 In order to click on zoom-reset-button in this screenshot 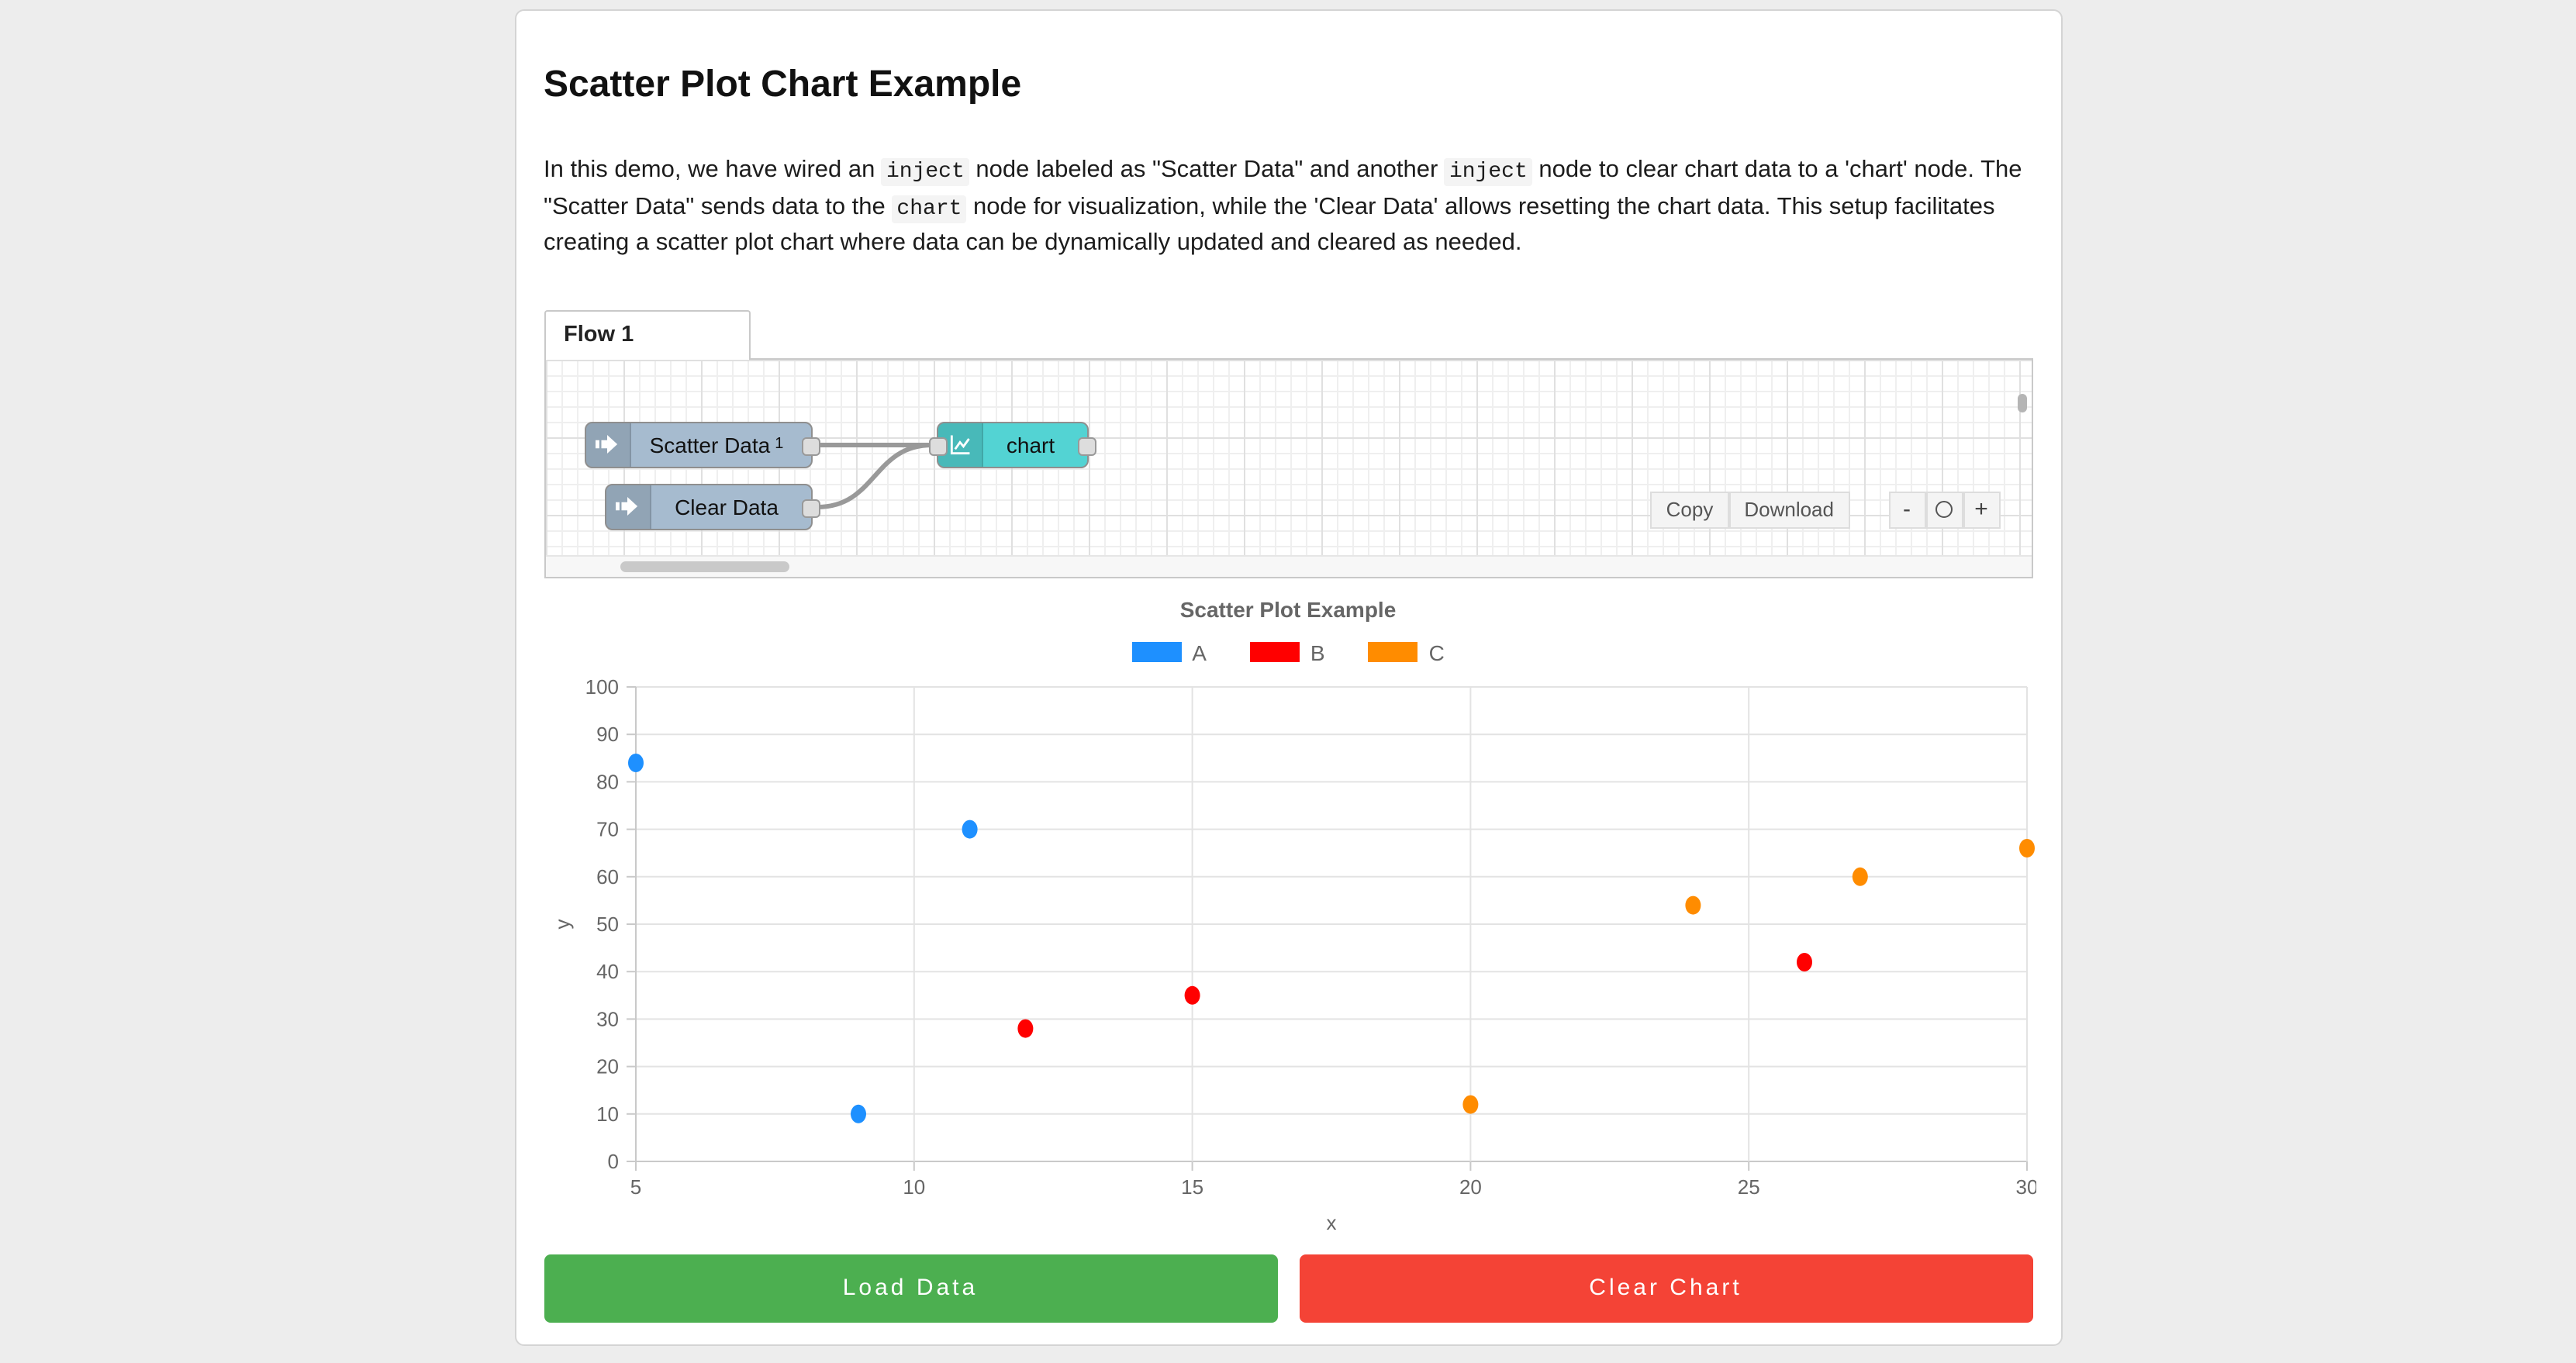, I will do `click(1944, 509)`.